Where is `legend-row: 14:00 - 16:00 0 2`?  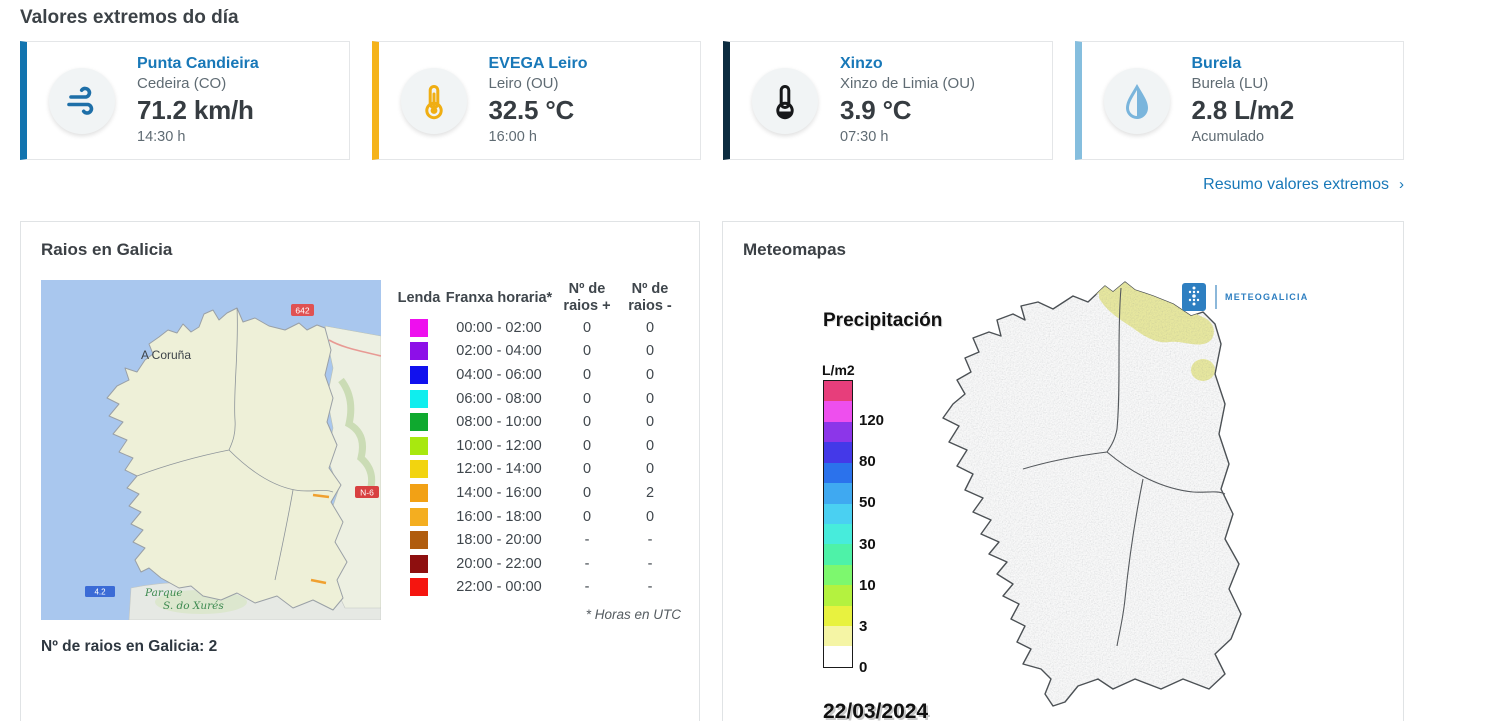 legend-row: 14:00 - 16:00 0 2 is located at coordinates (538, 493).